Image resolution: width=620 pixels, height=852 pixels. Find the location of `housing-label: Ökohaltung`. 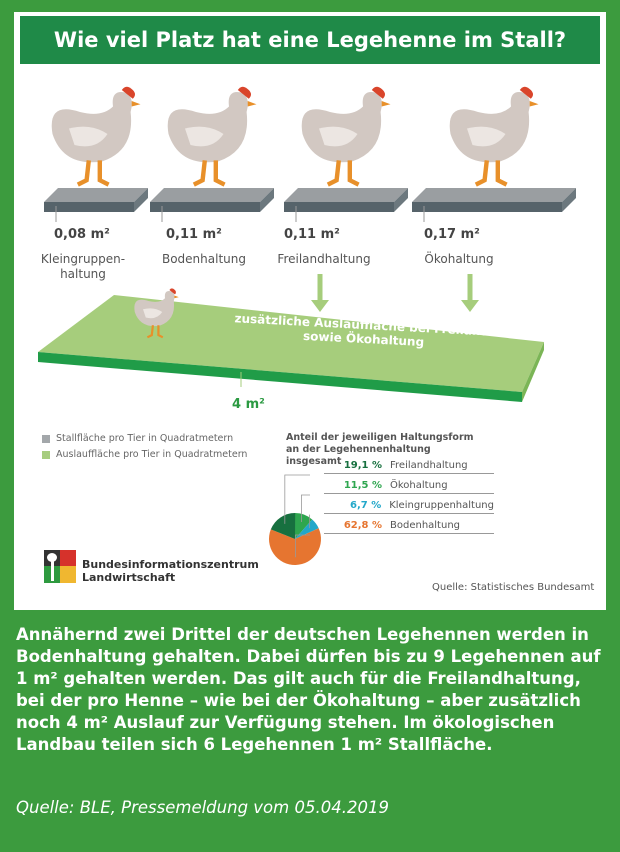

housing-label: Ökohaltung is located at coordinates (459, 259).